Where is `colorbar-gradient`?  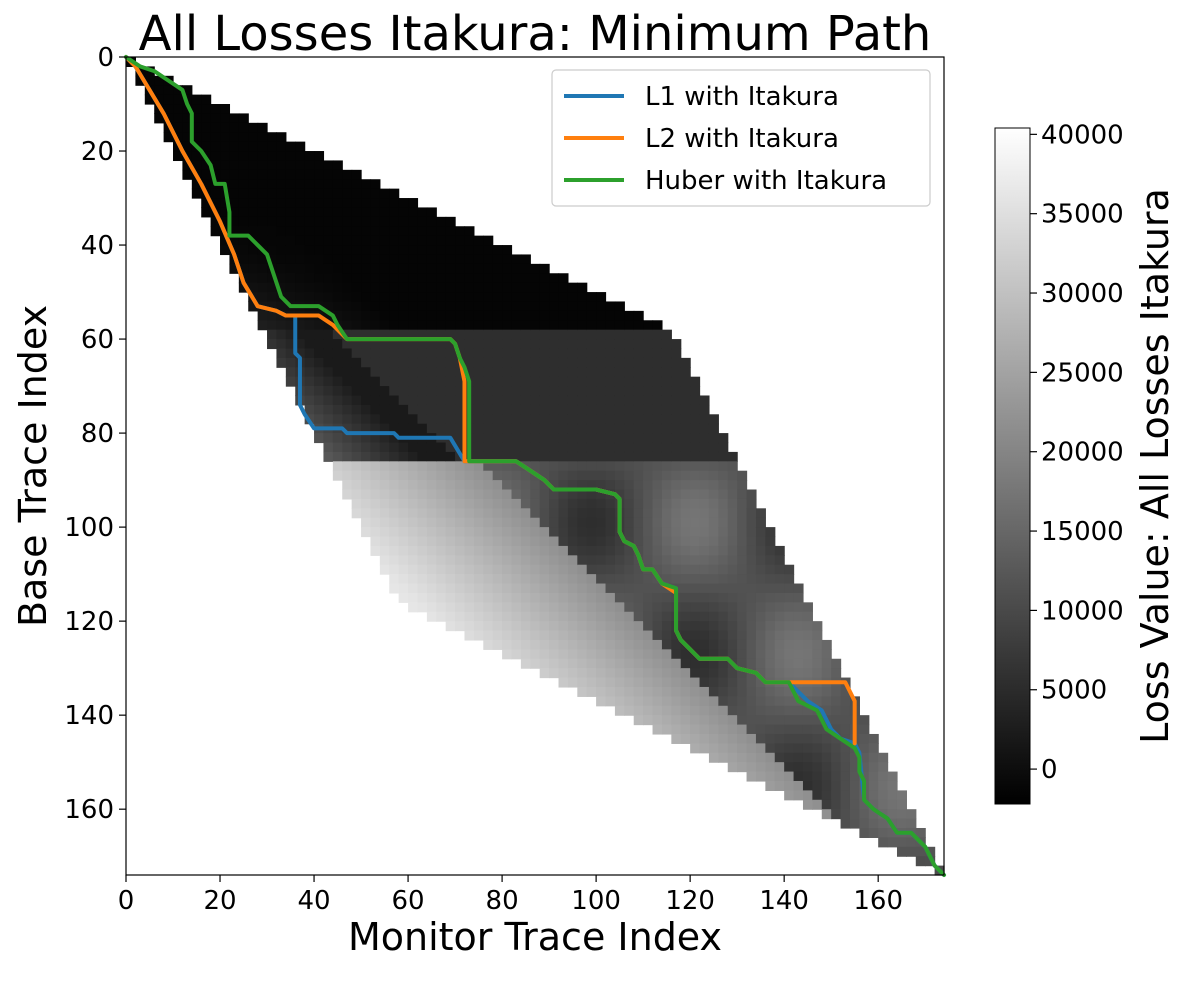 colorbar-gradient is located at coordinates (1012, 466).